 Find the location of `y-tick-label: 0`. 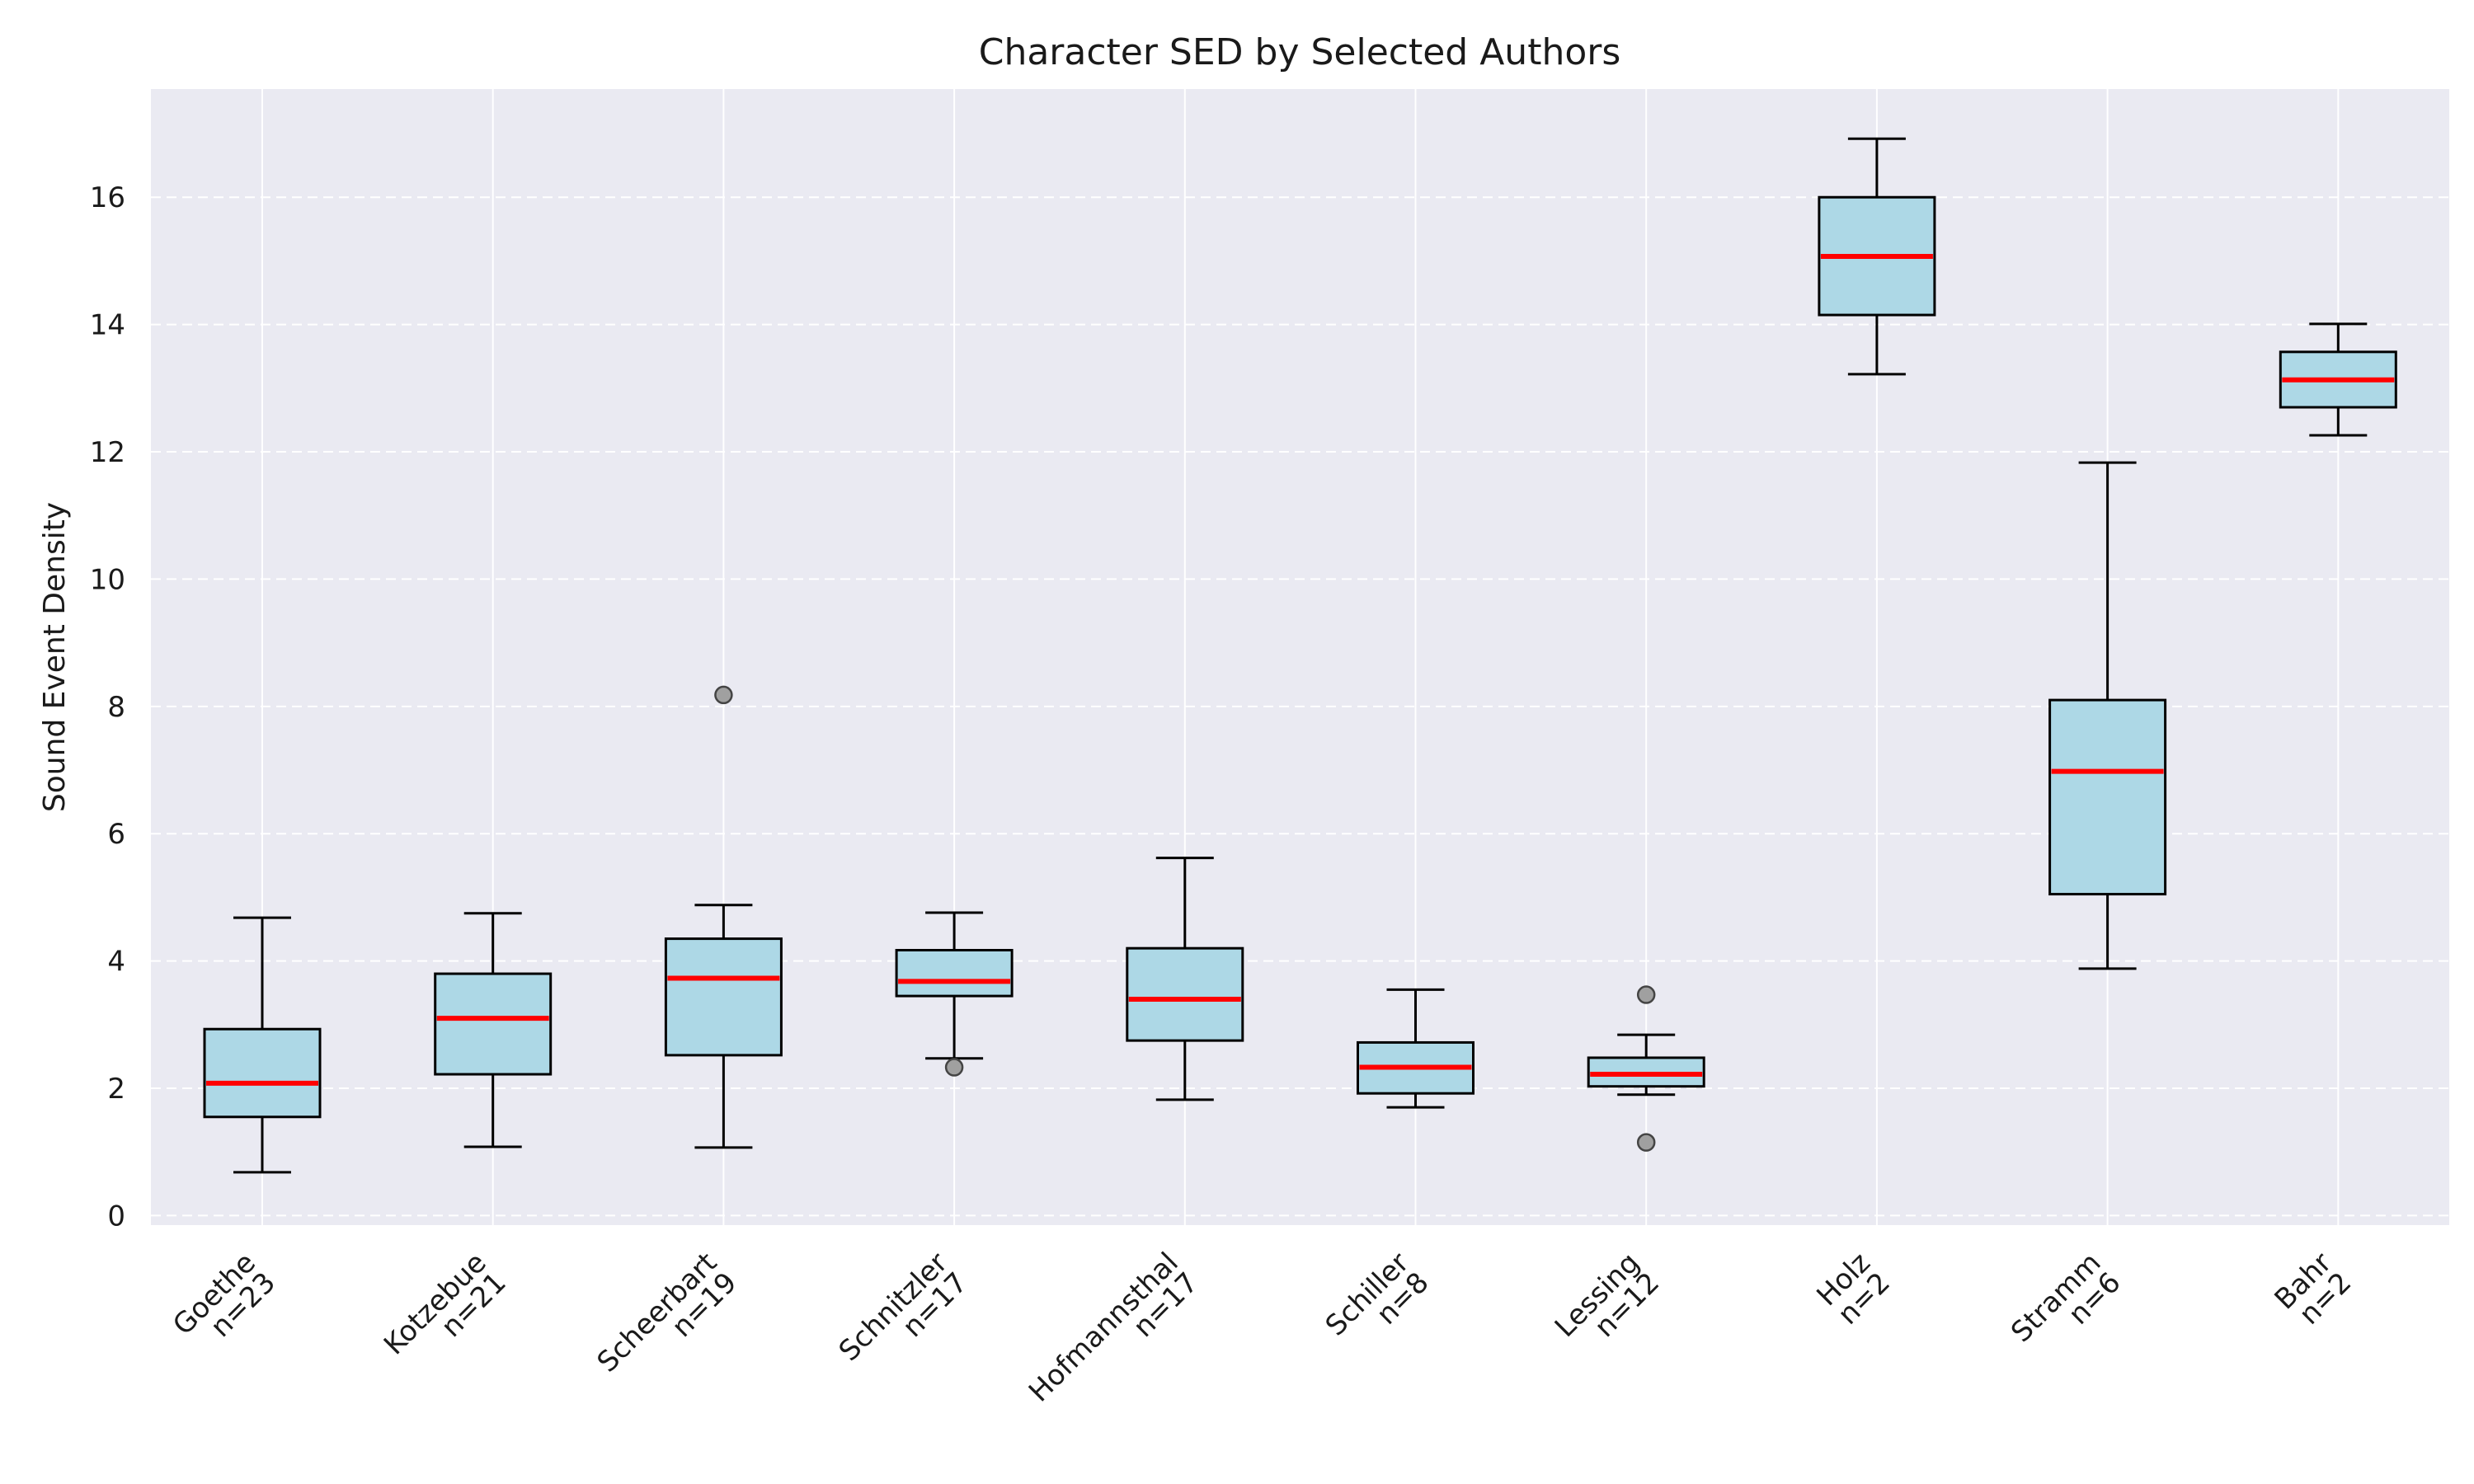

y-tick-label: 0 is located at coordinates (116, 1216).